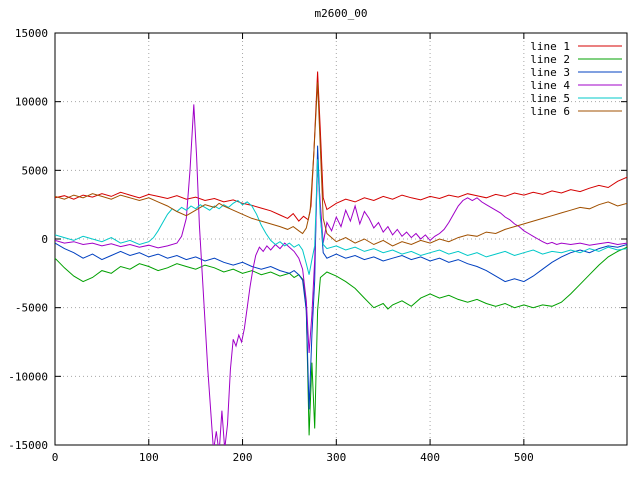 The width and height of the screenshot is (640, 480). I want to click on x-tick-label: 300, so click(336, 457).